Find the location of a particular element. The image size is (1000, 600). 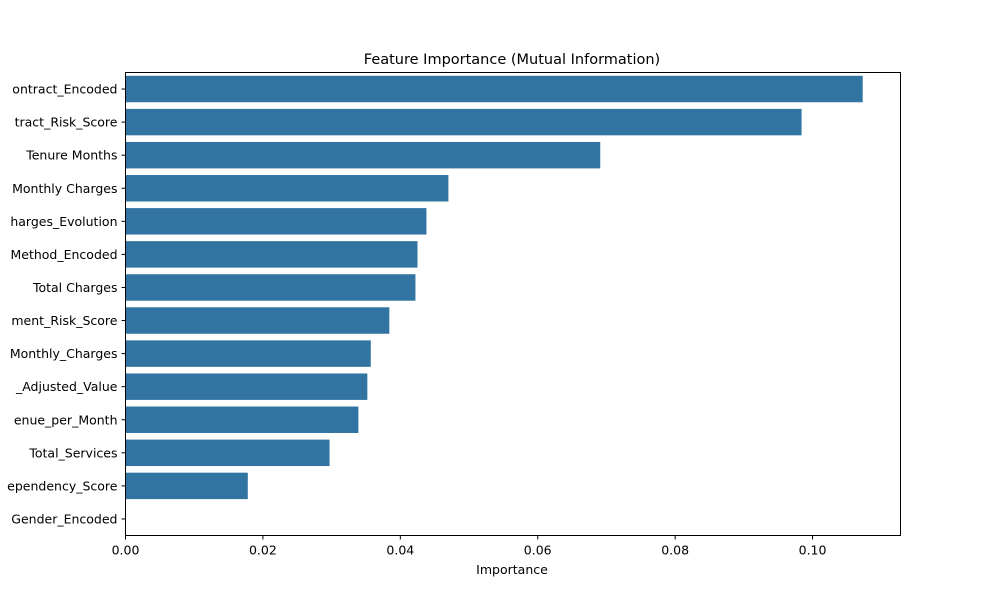

y-tick-label: enue_per_Month is located at coordinates (66, 419).